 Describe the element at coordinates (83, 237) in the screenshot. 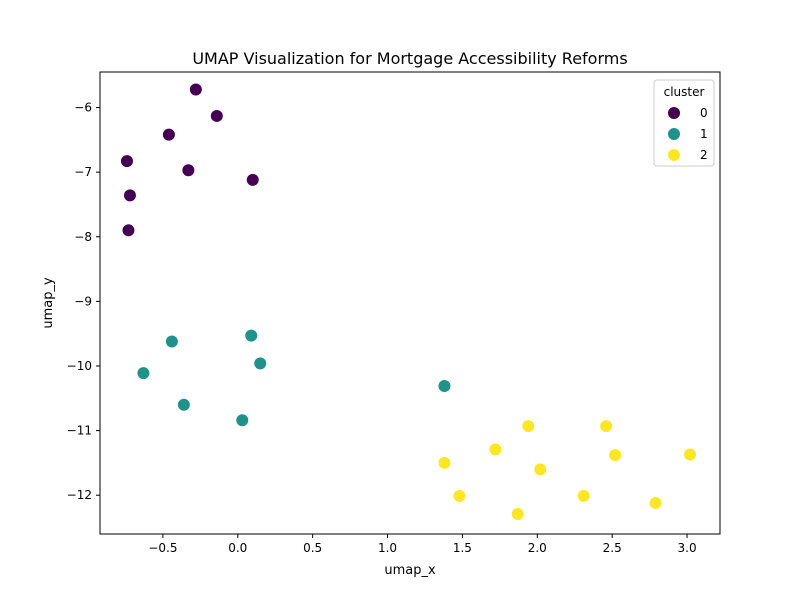

I see `y-tick-label: −8` at that location.